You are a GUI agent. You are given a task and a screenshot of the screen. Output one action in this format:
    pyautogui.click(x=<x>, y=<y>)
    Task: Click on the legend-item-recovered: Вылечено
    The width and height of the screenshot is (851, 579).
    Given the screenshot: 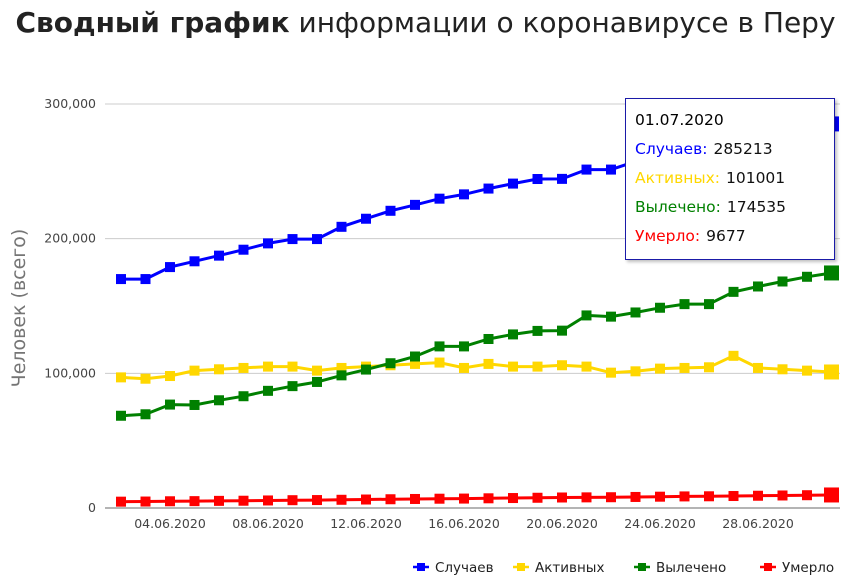 What is the action you would take?
    pyautogui.click(x=680, y=568)
    